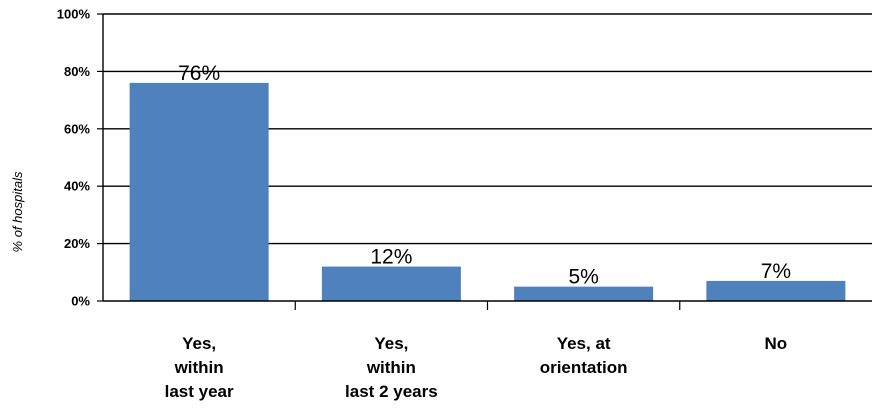 The image size is (874, 410). I want to click on y-tick-label: 80%, so click(77, 71).